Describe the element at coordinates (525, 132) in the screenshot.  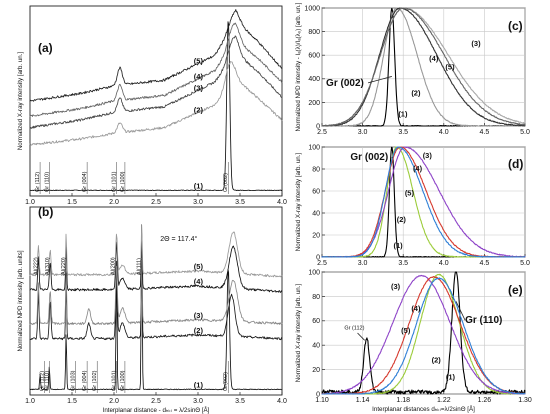
I see `x-tick-label: 5.0` at that location.